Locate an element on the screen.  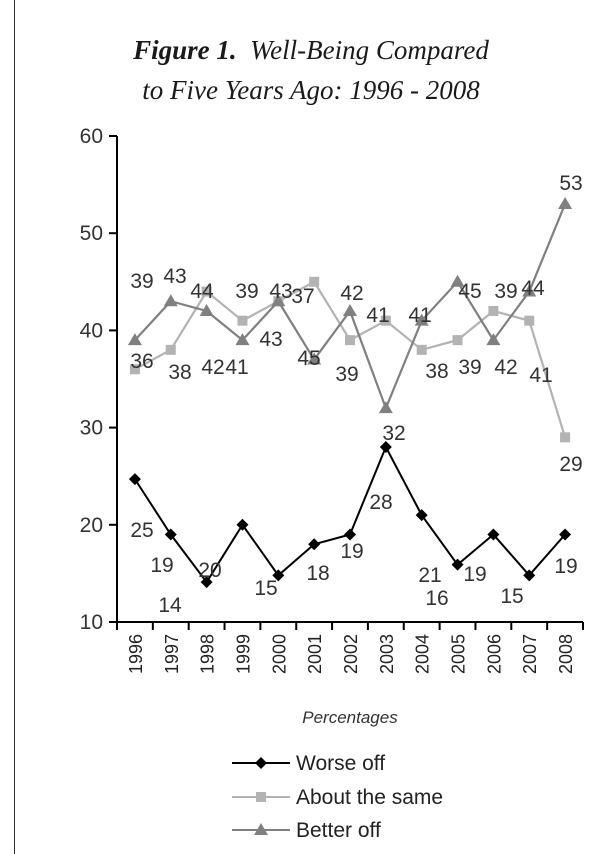
series-worse-off is located at coordinates (350, 515).